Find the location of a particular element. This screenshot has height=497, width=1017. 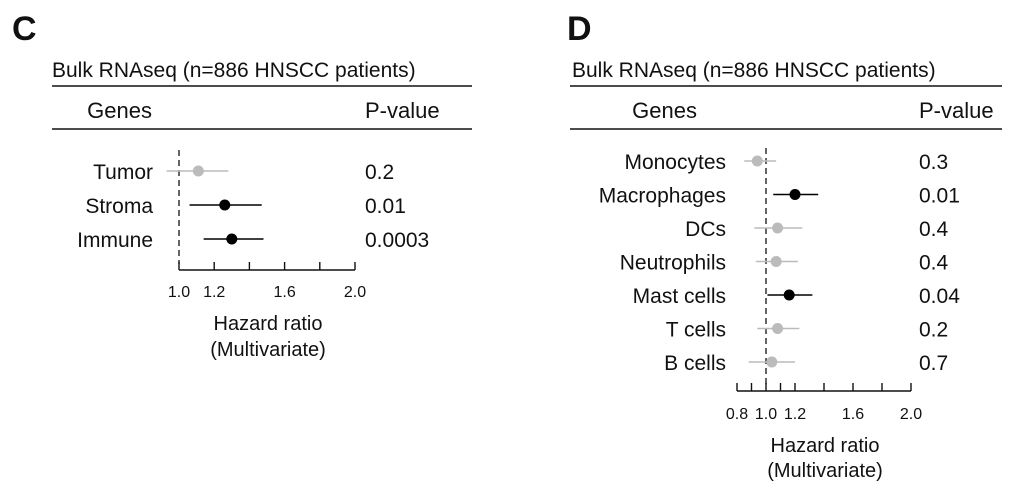

p-value: 0.3 is located at coordinates (933, 162).